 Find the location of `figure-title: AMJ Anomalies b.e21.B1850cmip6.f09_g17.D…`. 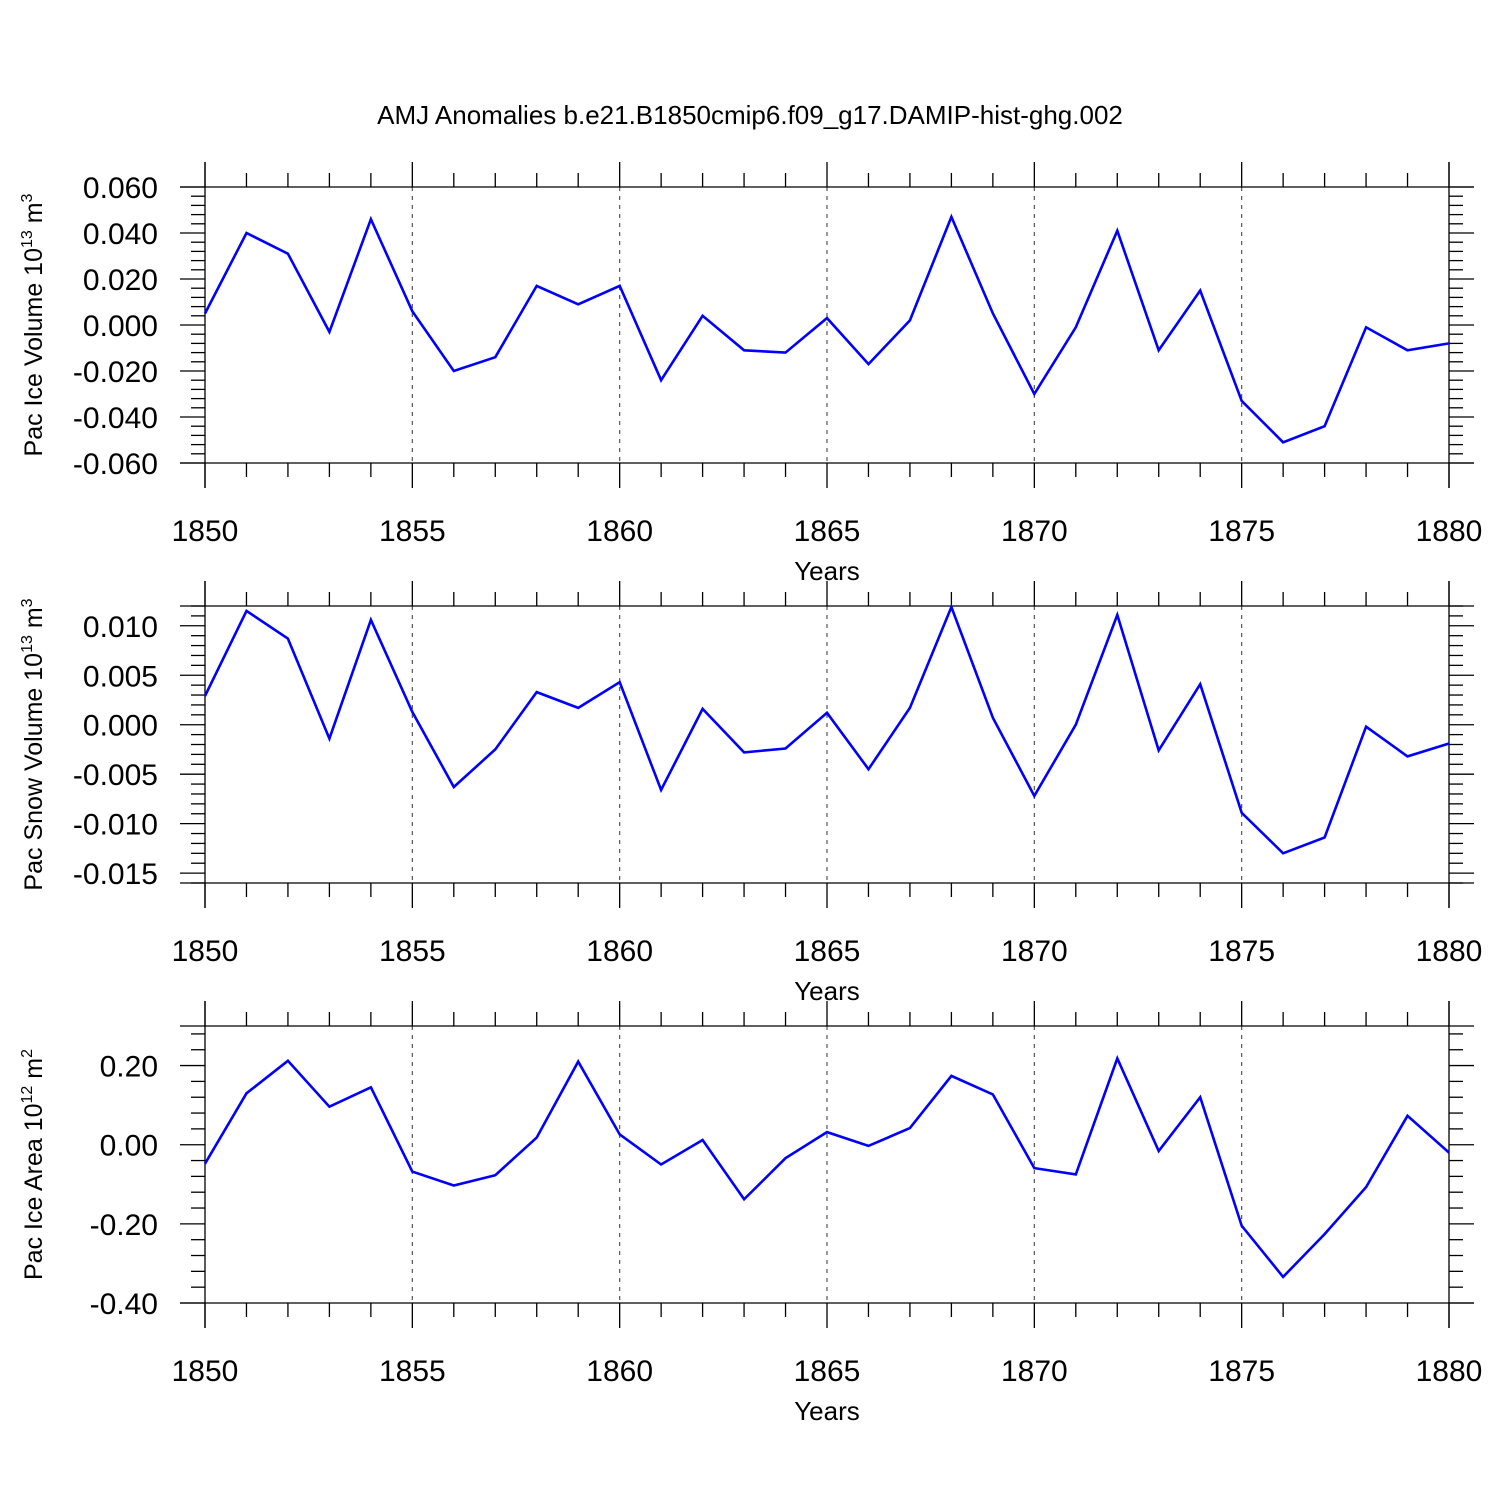

figure-title: AMJ Anomalies b.e21.B1850cmip6.f09_g17.D… is located at coordinates (750, 115).